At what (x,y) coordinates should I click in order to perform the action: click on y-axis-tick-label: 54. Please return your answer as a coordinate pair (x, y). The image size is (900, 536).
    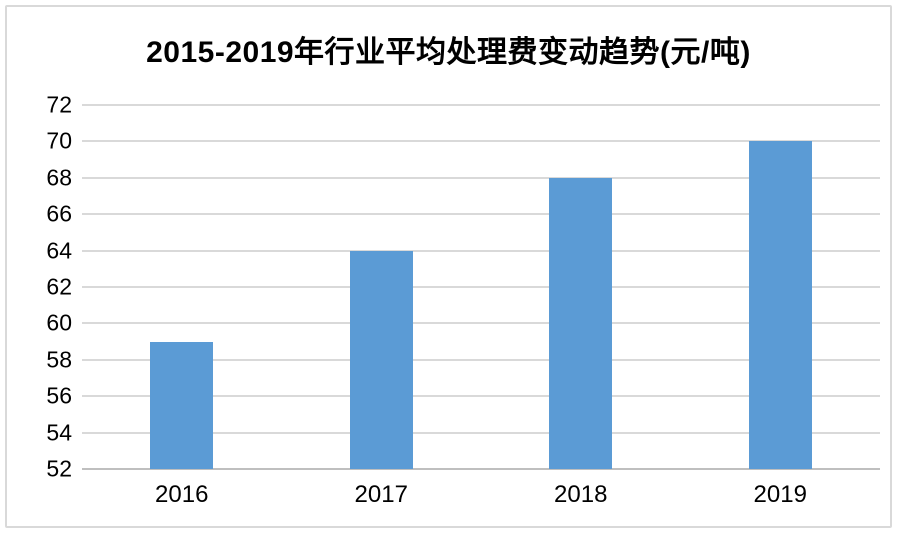
    Looking at the image, I should click on (59, 432).